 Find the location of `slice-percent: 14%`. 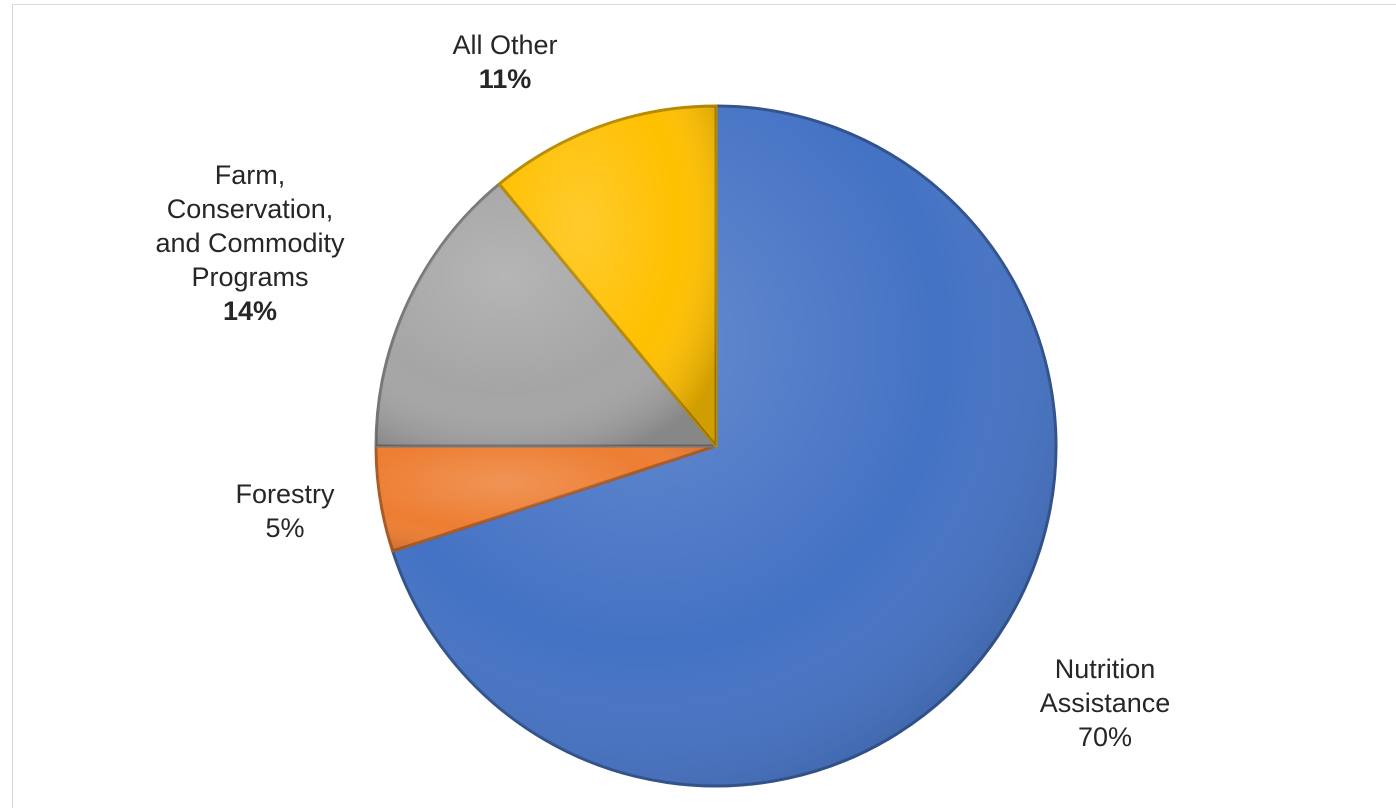

slice-percent: 14% is located at coordinates (250, 311).